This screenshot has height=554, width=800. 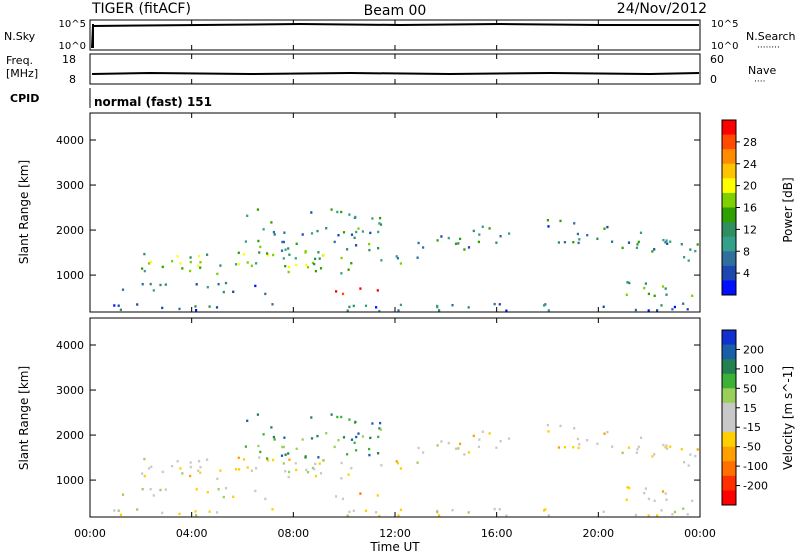 What do you see at coordinates (20, 36) in the screenshot?
I see `noise-left-label: N.Sky` at bounding box center [20, 36].